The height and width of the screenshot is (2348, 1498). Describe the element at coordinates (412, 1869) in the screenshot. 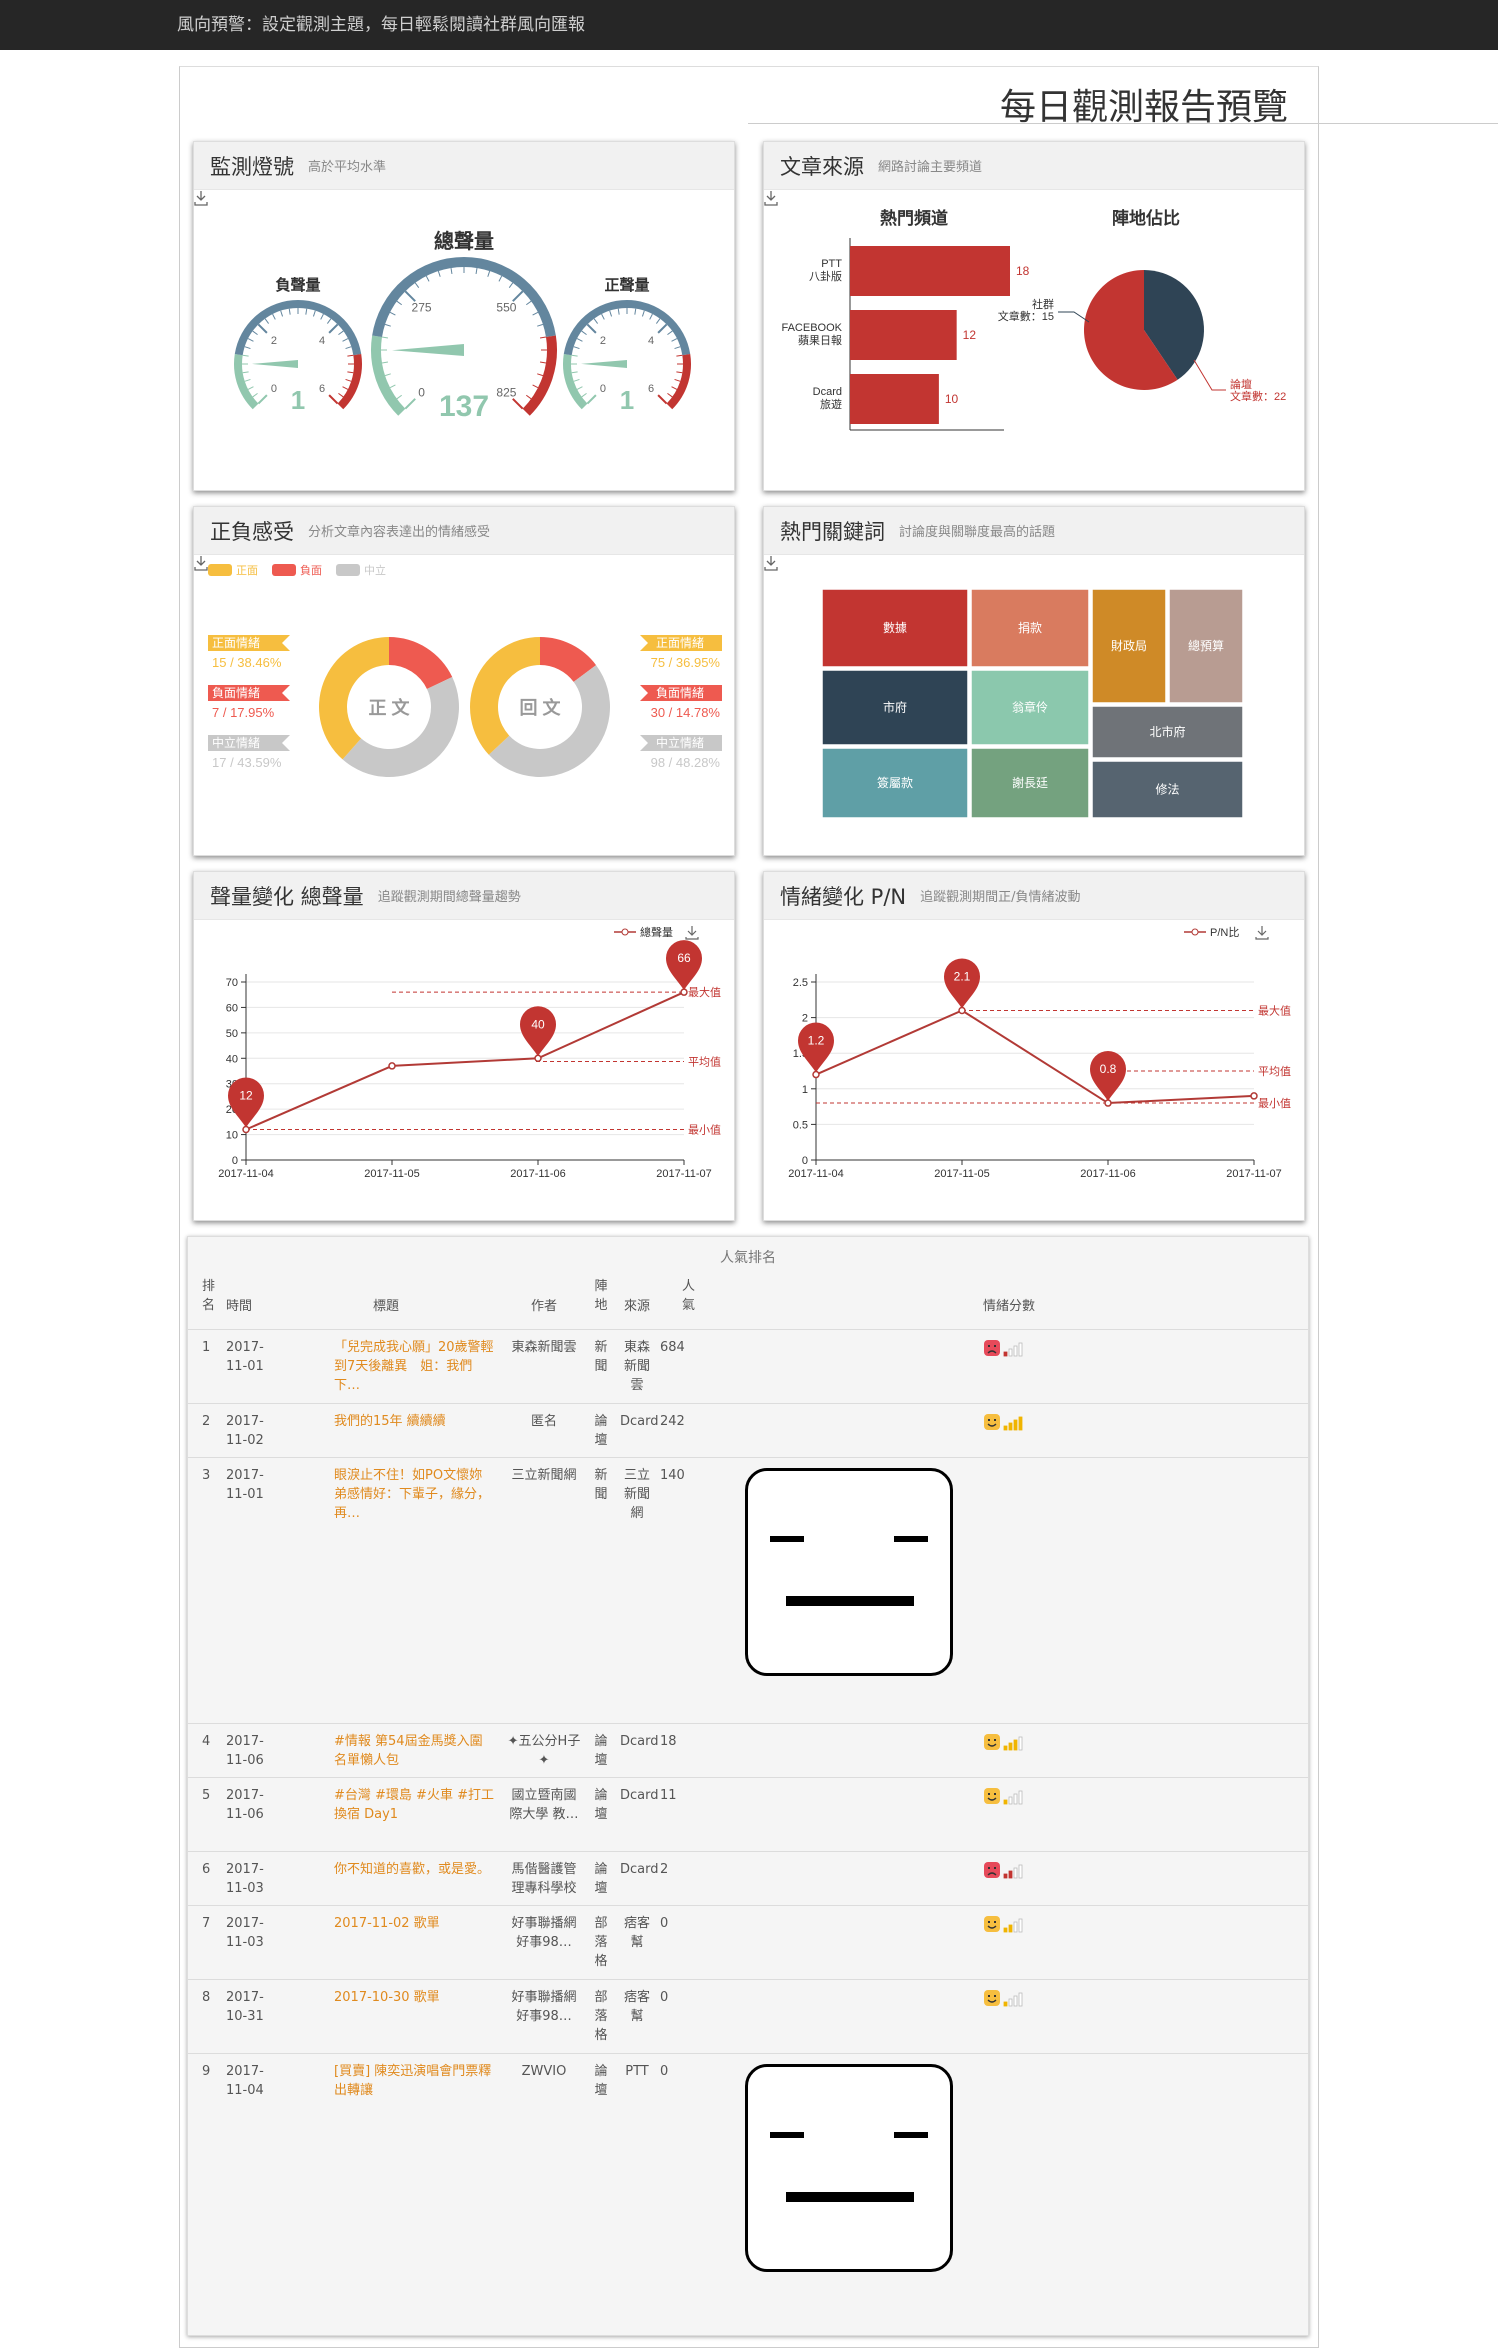

I see `row-title-link: 你不知道的喜歡，或是愛。` at that location.